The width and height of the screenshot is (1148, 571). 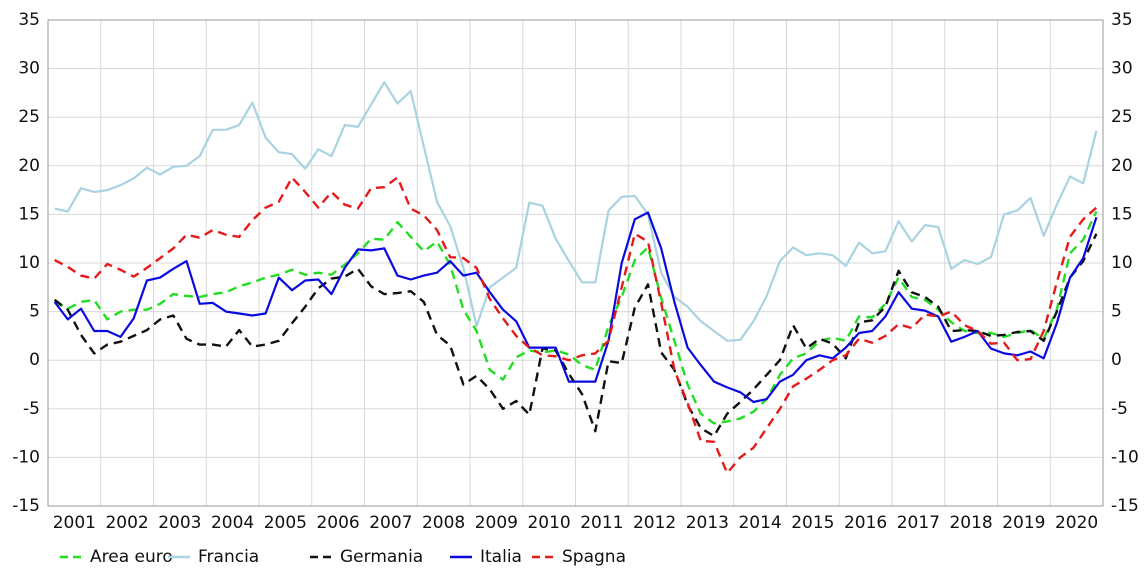 What do you see at coordinates (1125, 506) in the screenshot?
I see `y2-tick-label: -15` at bounding box center [1125, 506].